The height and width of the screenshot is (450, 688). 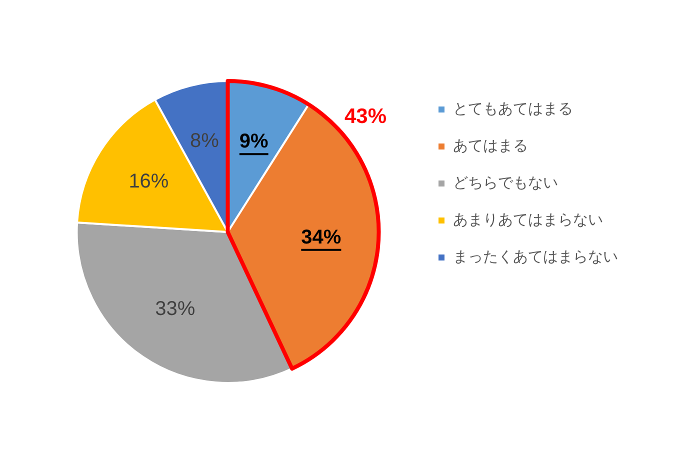 I want to click on data-label: 9%, so click(x=254, y=141).